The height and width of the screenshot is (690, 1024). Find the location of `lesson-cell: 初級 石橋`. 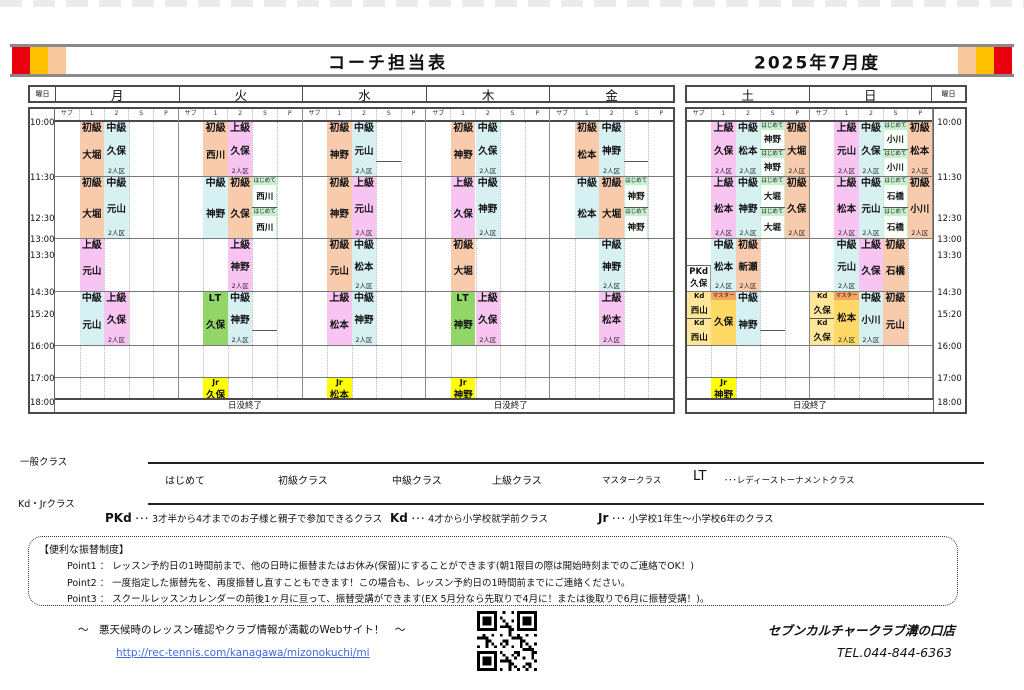

lesson-cell: 初級 石橋 is located at coordinates (895, 265).